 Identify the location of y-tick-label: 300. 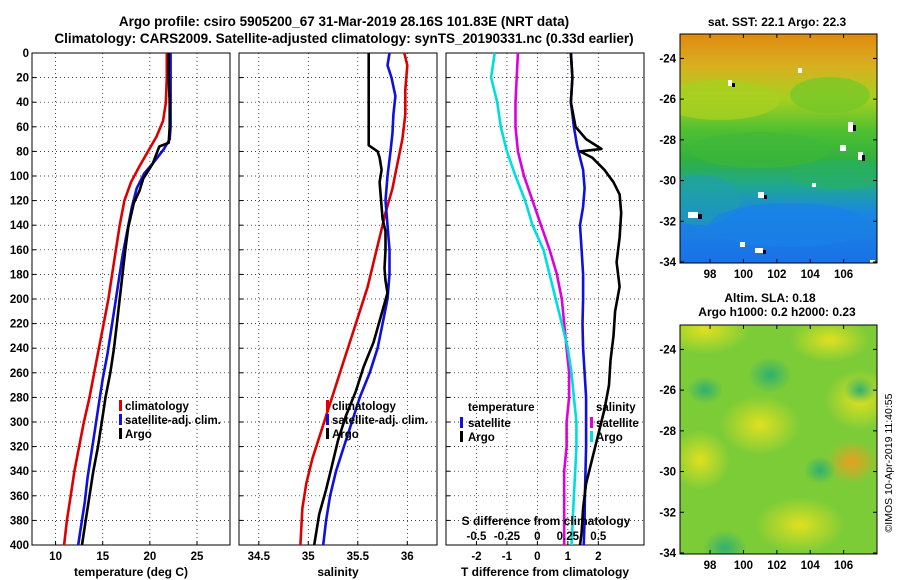
(19, 423).